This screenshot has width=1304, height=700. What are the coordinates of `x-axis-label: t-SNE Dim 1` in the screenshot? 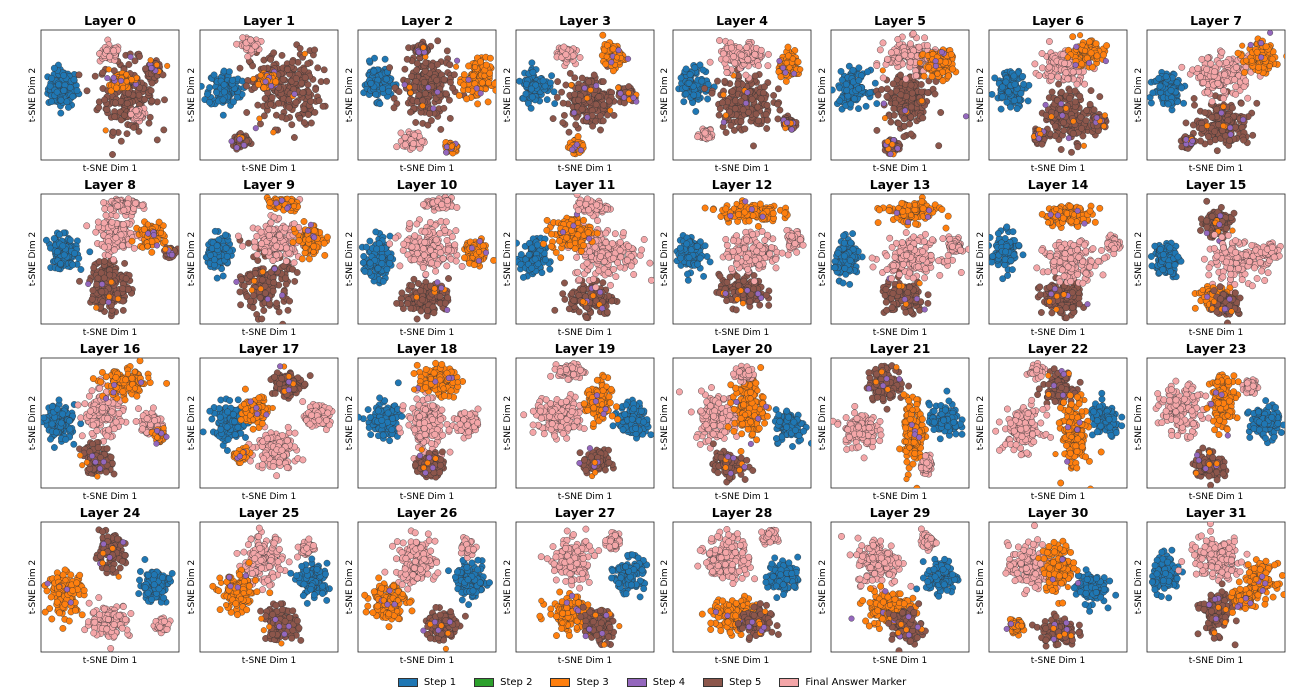 It's located at (269, 169).